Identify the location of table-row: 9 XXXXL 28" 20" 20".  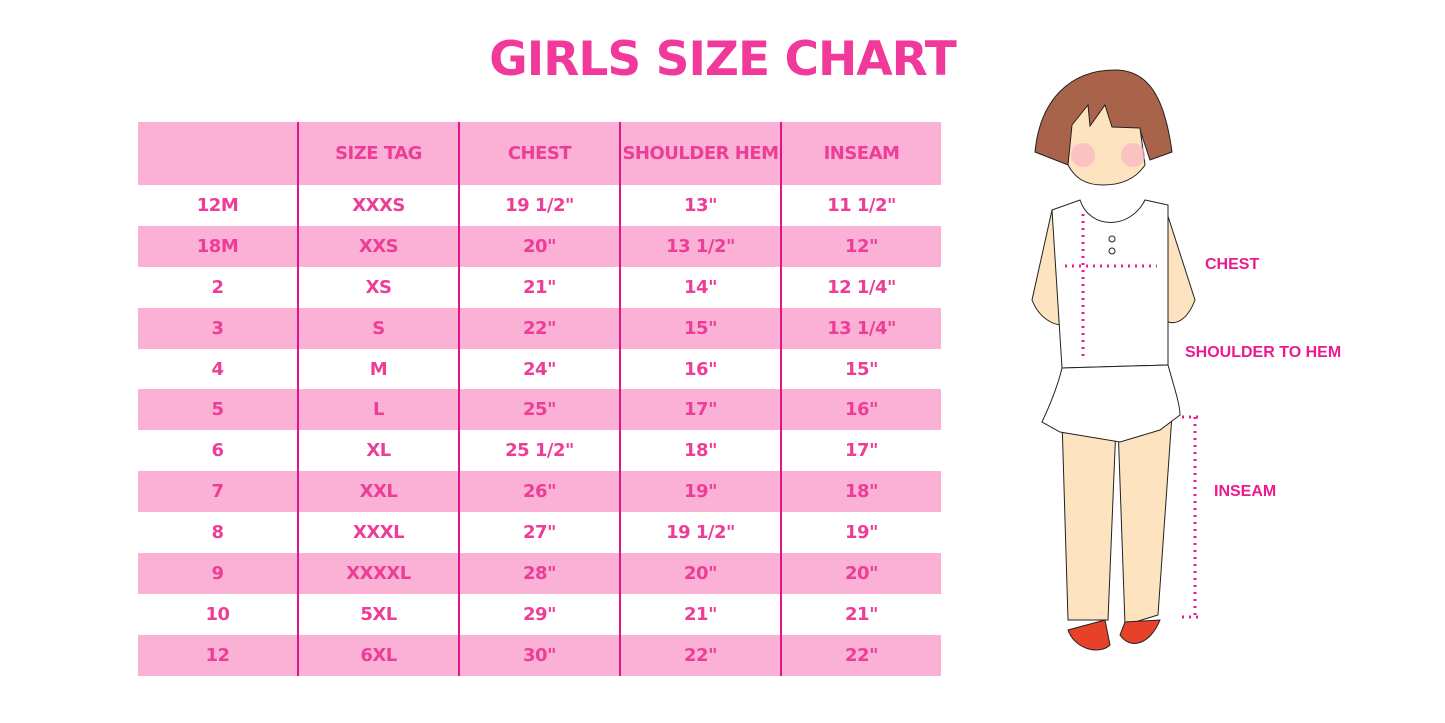
(539, 573).